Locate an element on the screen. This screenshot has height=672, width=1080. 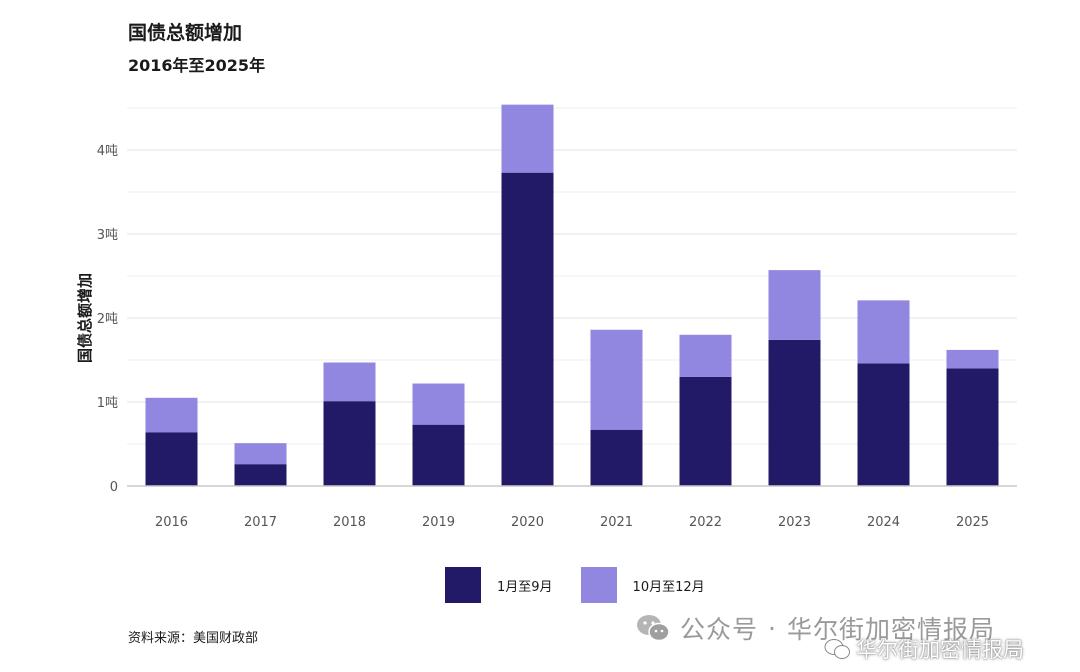
y-tick-label: 3吨 is located at coordinates (107, 235).